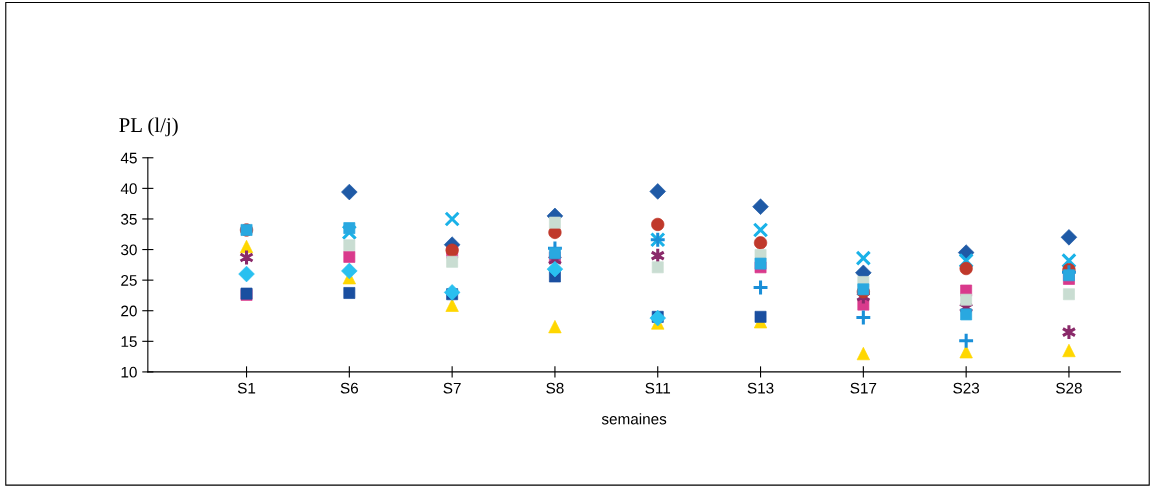 The width and height of the screenshot is (1155, 490). I want to click on y-tick-label: 25, so click(129, 280).